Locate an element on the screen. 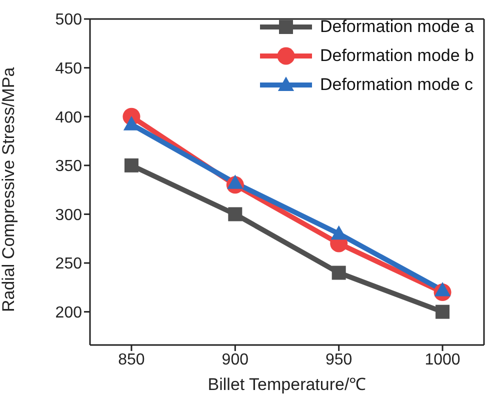 This screenshot has width=486, height=400. legend-label: Deformation mode a is located at coordinates (397, 26).